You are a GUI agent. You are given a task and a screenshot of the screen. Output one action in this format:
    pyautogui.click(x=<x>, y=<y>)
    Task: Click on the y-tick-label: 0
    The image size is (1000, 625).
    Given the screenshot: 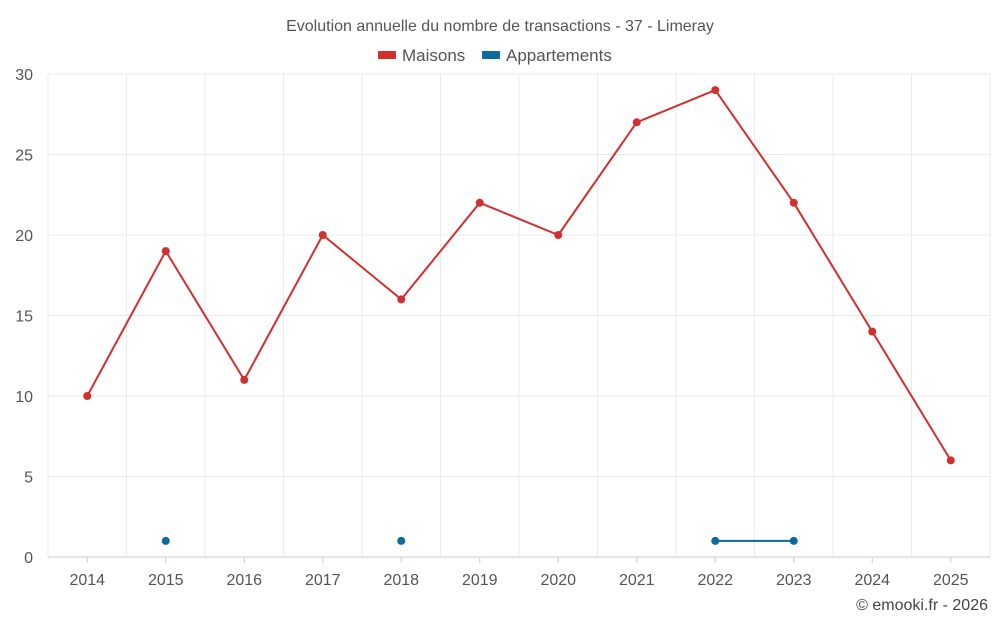 What is the action you would take?
    pyautogui.click(x=28, y=558)
    